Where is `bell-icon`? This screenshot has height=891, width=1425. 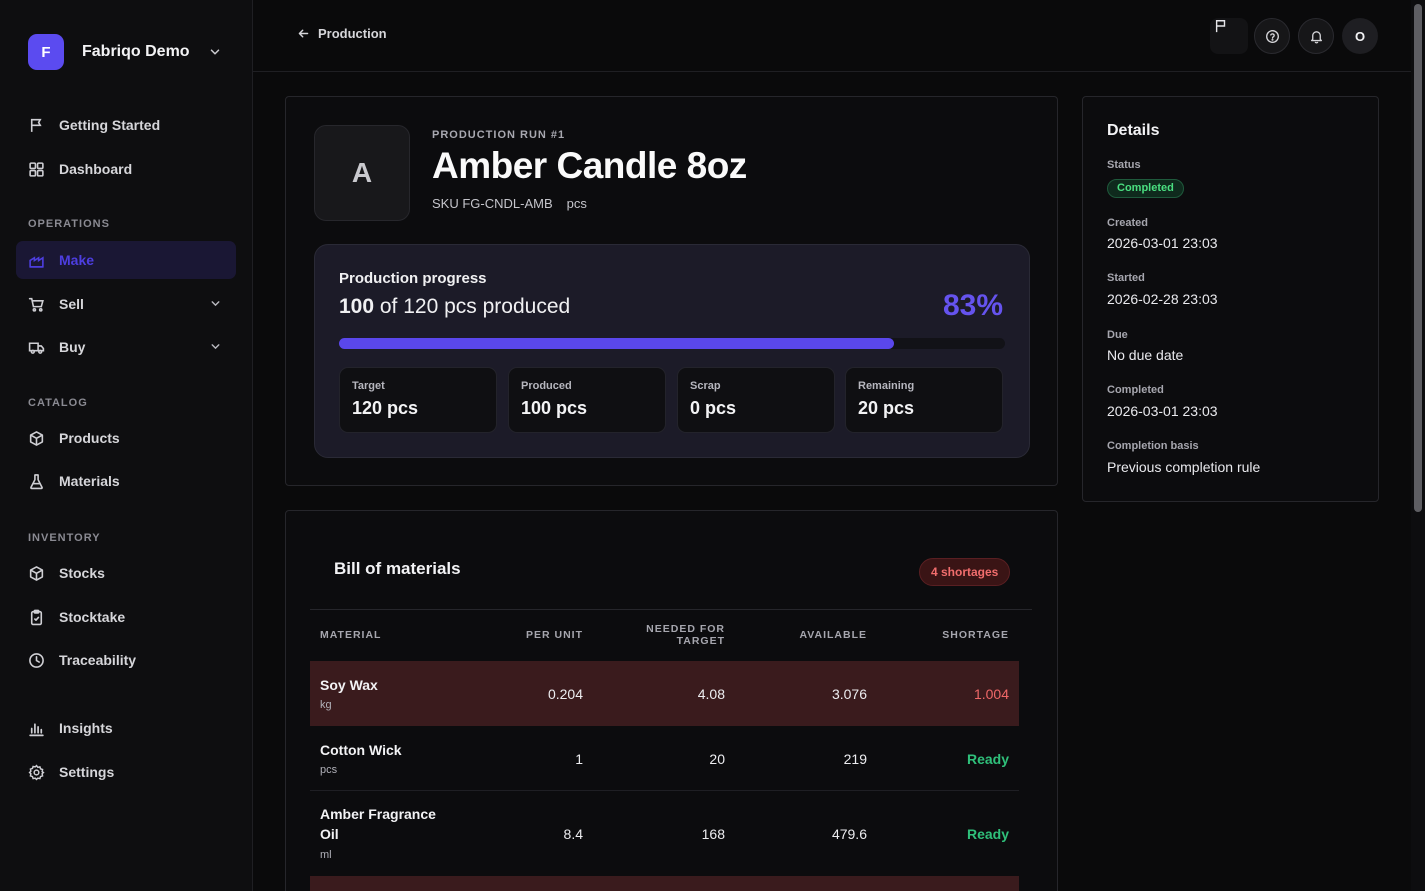
bell-icon is located at coordinates (1316, 36).